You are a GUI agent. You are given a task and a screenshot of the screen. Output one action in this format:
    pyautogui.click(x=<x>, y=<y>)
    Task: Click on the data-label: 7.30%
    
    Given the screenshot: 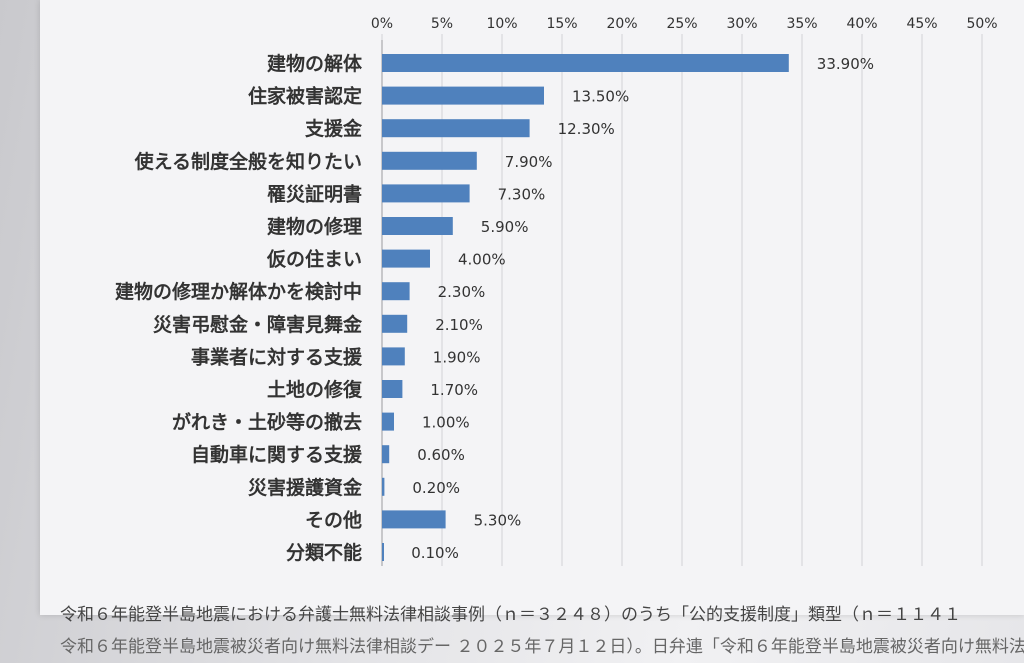 What is the action you would take?
    pyautogui.click(x=522, y=194)
    